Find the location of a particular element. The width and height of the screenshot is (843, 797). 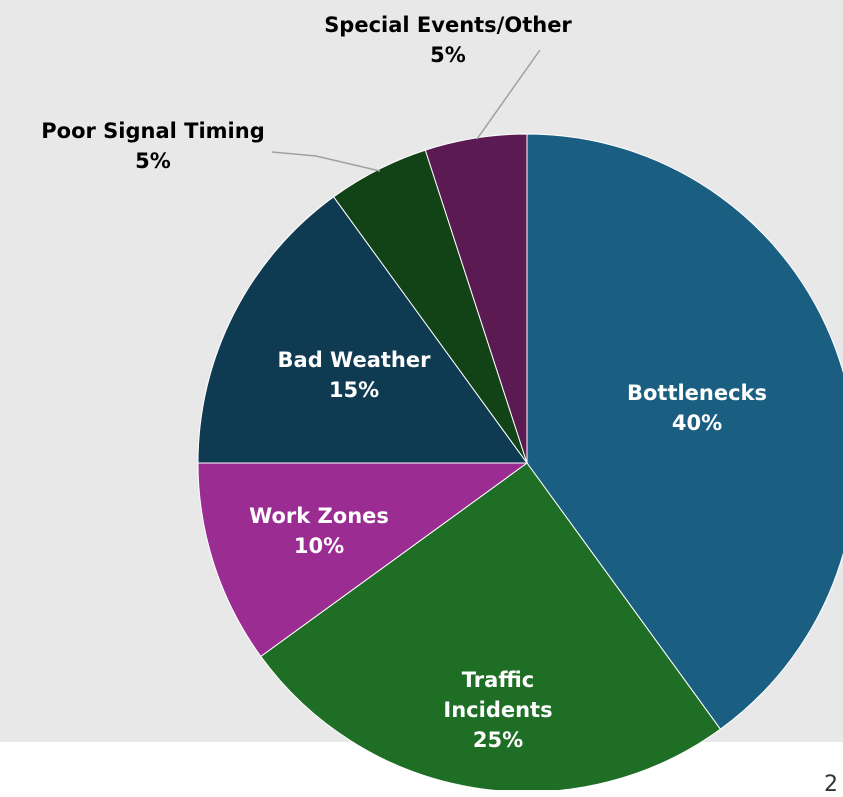

slice-label: Traffic Incidents 25% is located at coordinates (498, 710).